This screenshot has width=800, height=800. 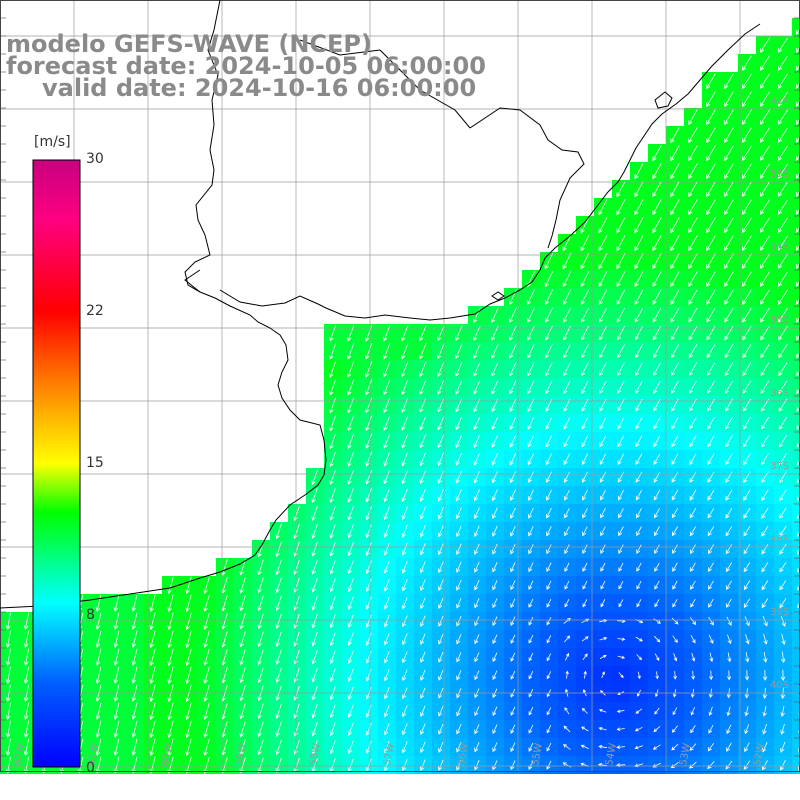 What do you see at coordinates (315, 754) in the screenshot?
I see `lon-tick-label: 58W` at bounding box center [315, 754].